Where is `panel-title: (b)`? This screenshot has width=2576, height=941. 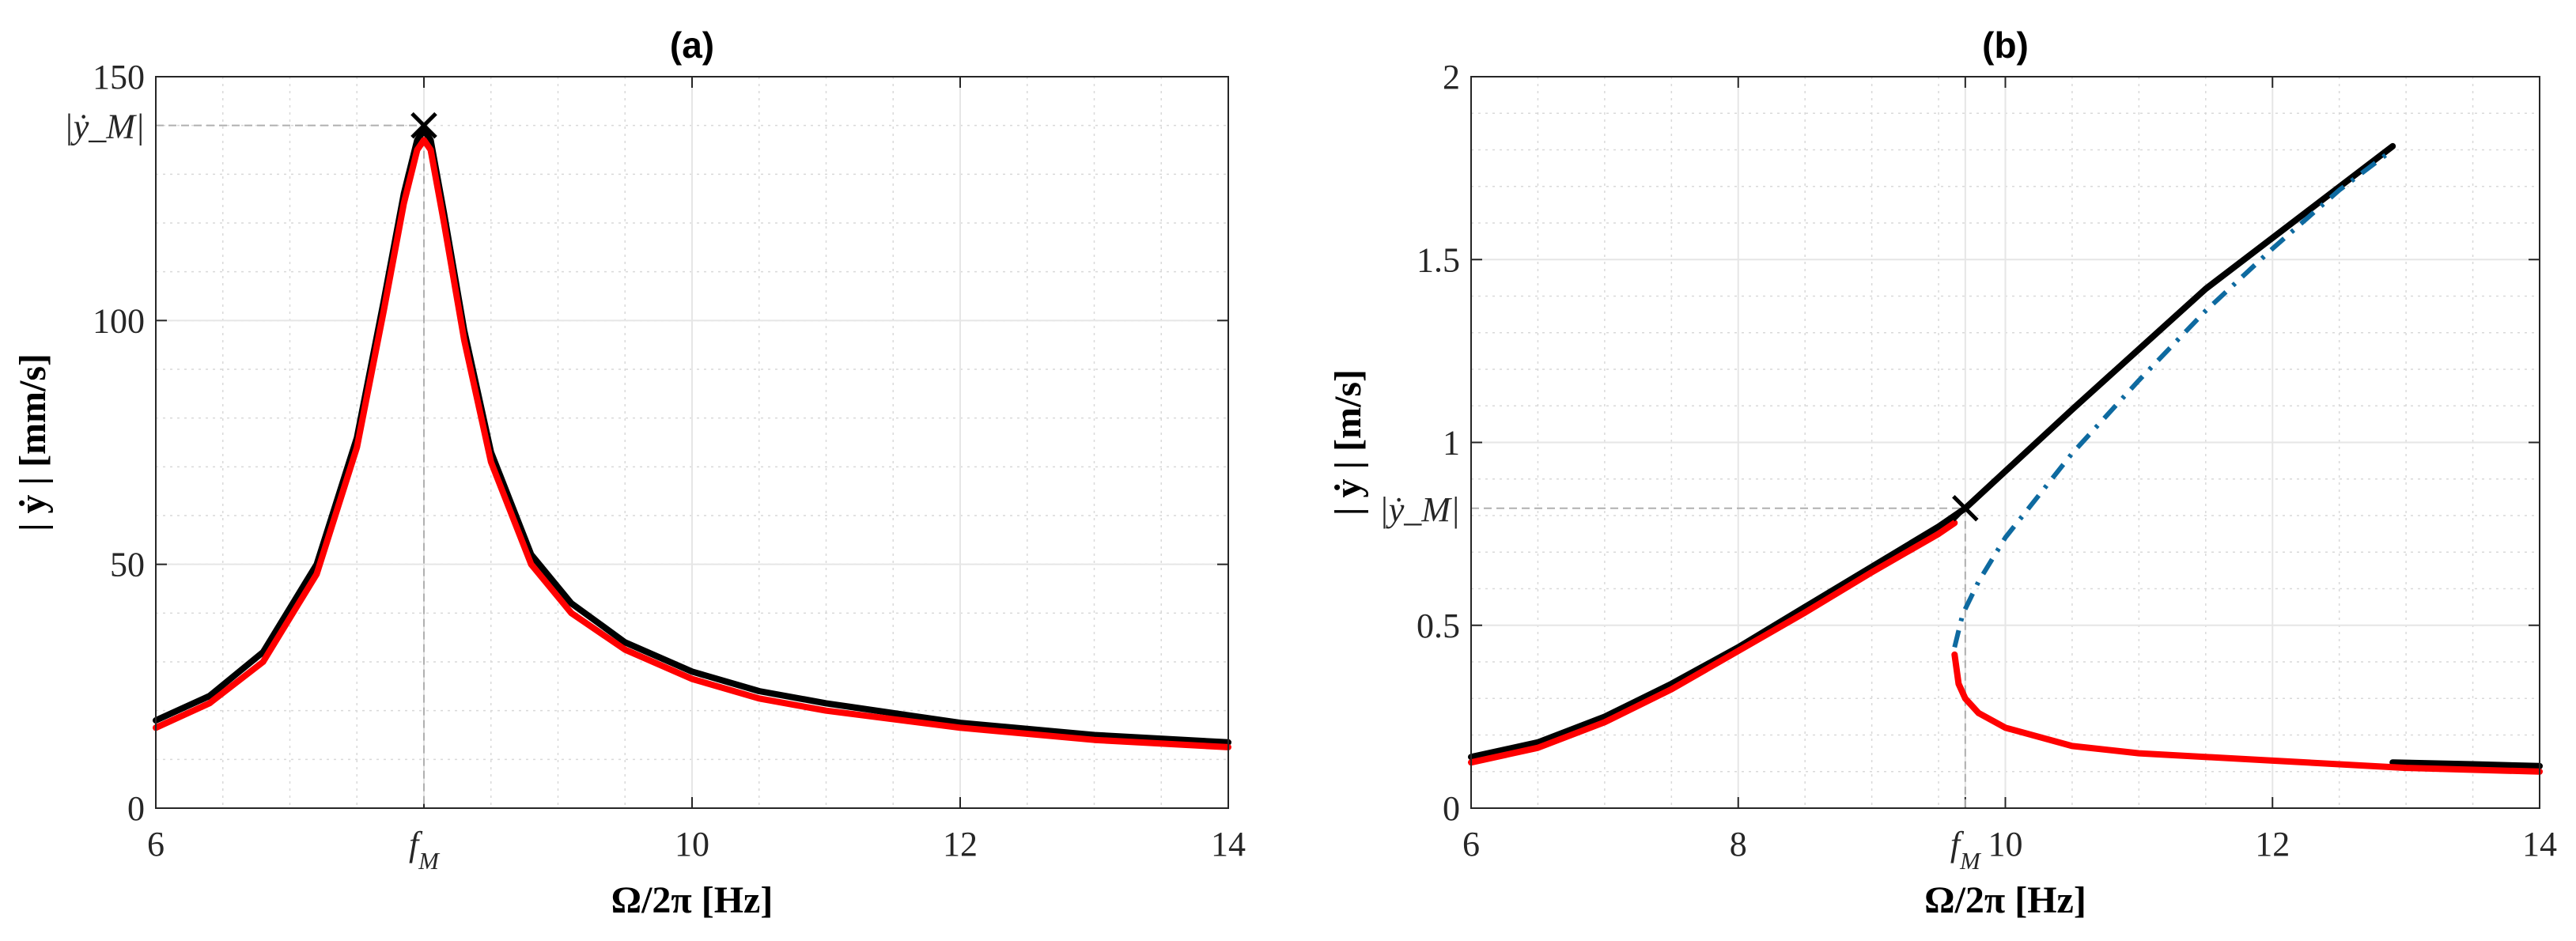 panel-title: (b) is located at coordinates (2006, 45).